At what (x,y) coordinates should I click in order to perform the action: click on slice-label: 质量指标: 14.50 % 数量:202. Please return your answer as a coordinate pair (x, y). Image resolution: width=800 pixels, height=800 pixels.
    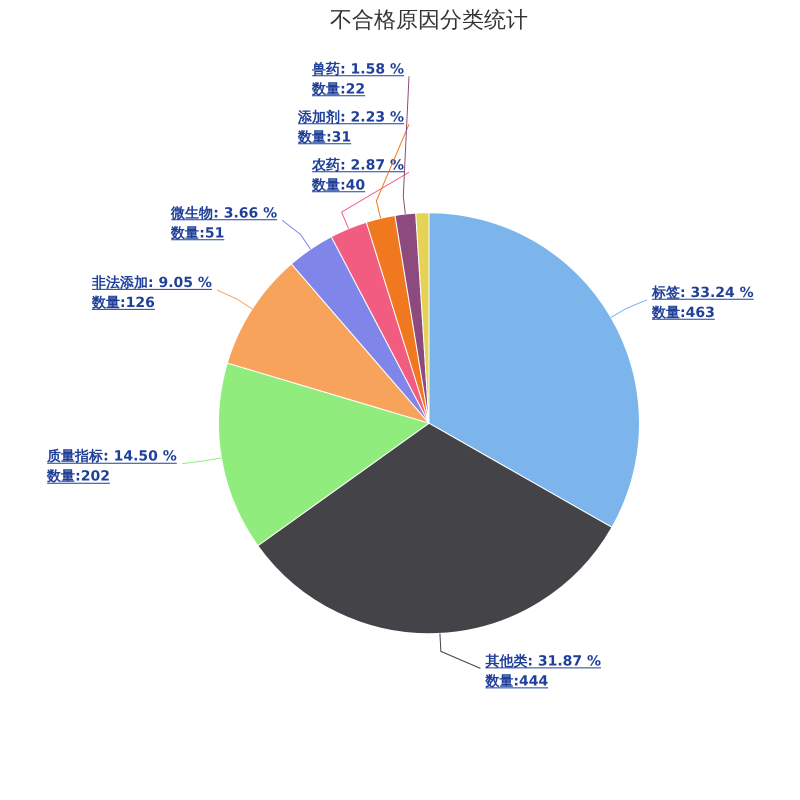
    Looking at the image, I should click on (111, 466).